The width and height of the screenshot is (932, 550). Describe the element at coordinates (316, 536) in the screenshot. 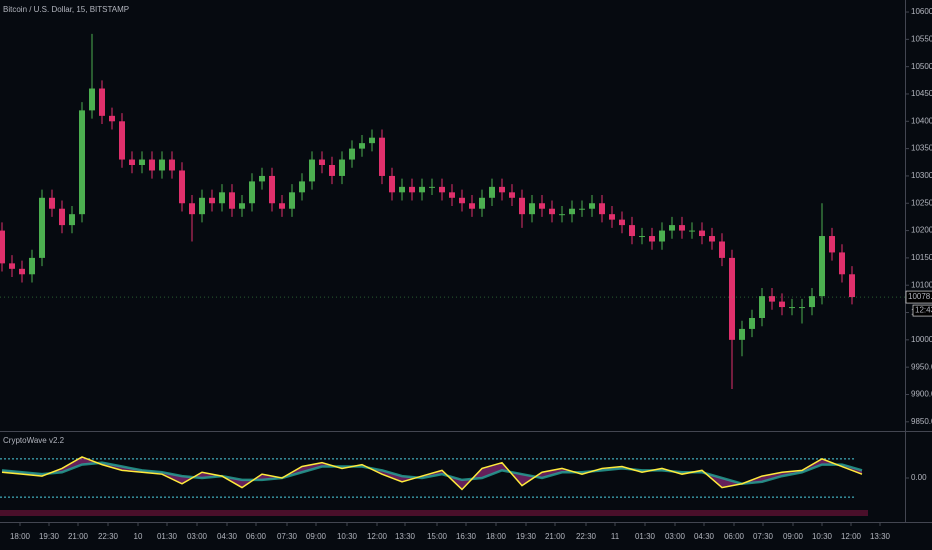

I see `x-tick-label: 09:00` at that location.